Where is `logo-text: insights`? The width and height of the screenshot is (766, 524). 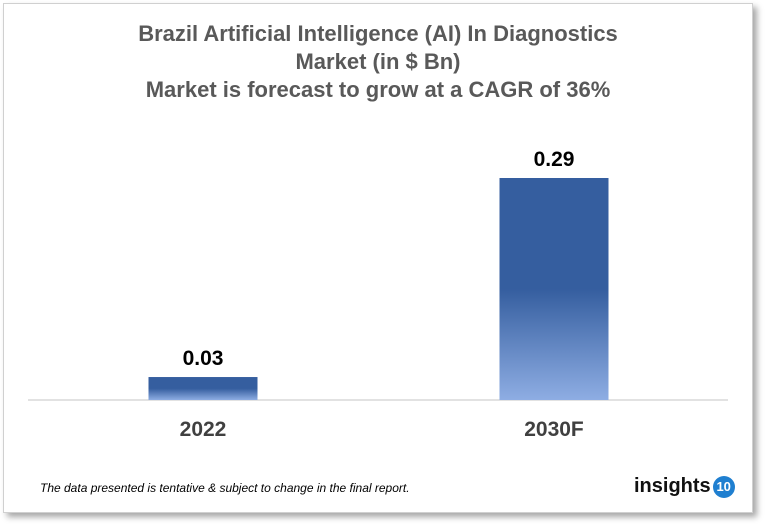 logo-text: insights is located at coordinates (672, 486).